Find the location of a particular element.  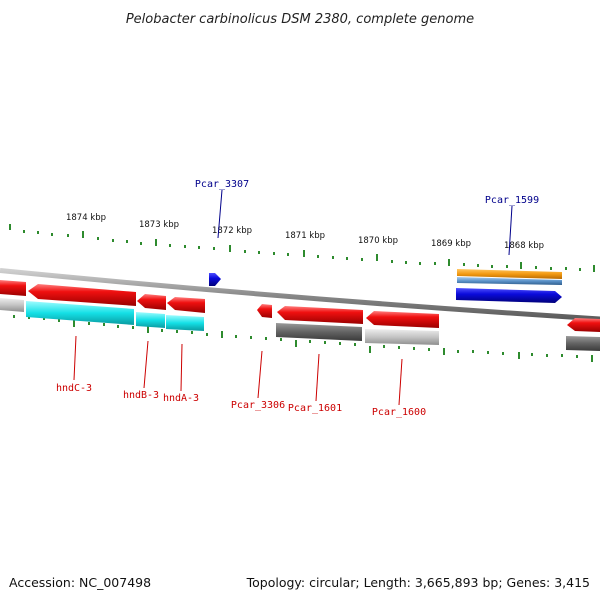

label-Pcar_1601: Pcar_1601 is located at coordinates (315, 408).